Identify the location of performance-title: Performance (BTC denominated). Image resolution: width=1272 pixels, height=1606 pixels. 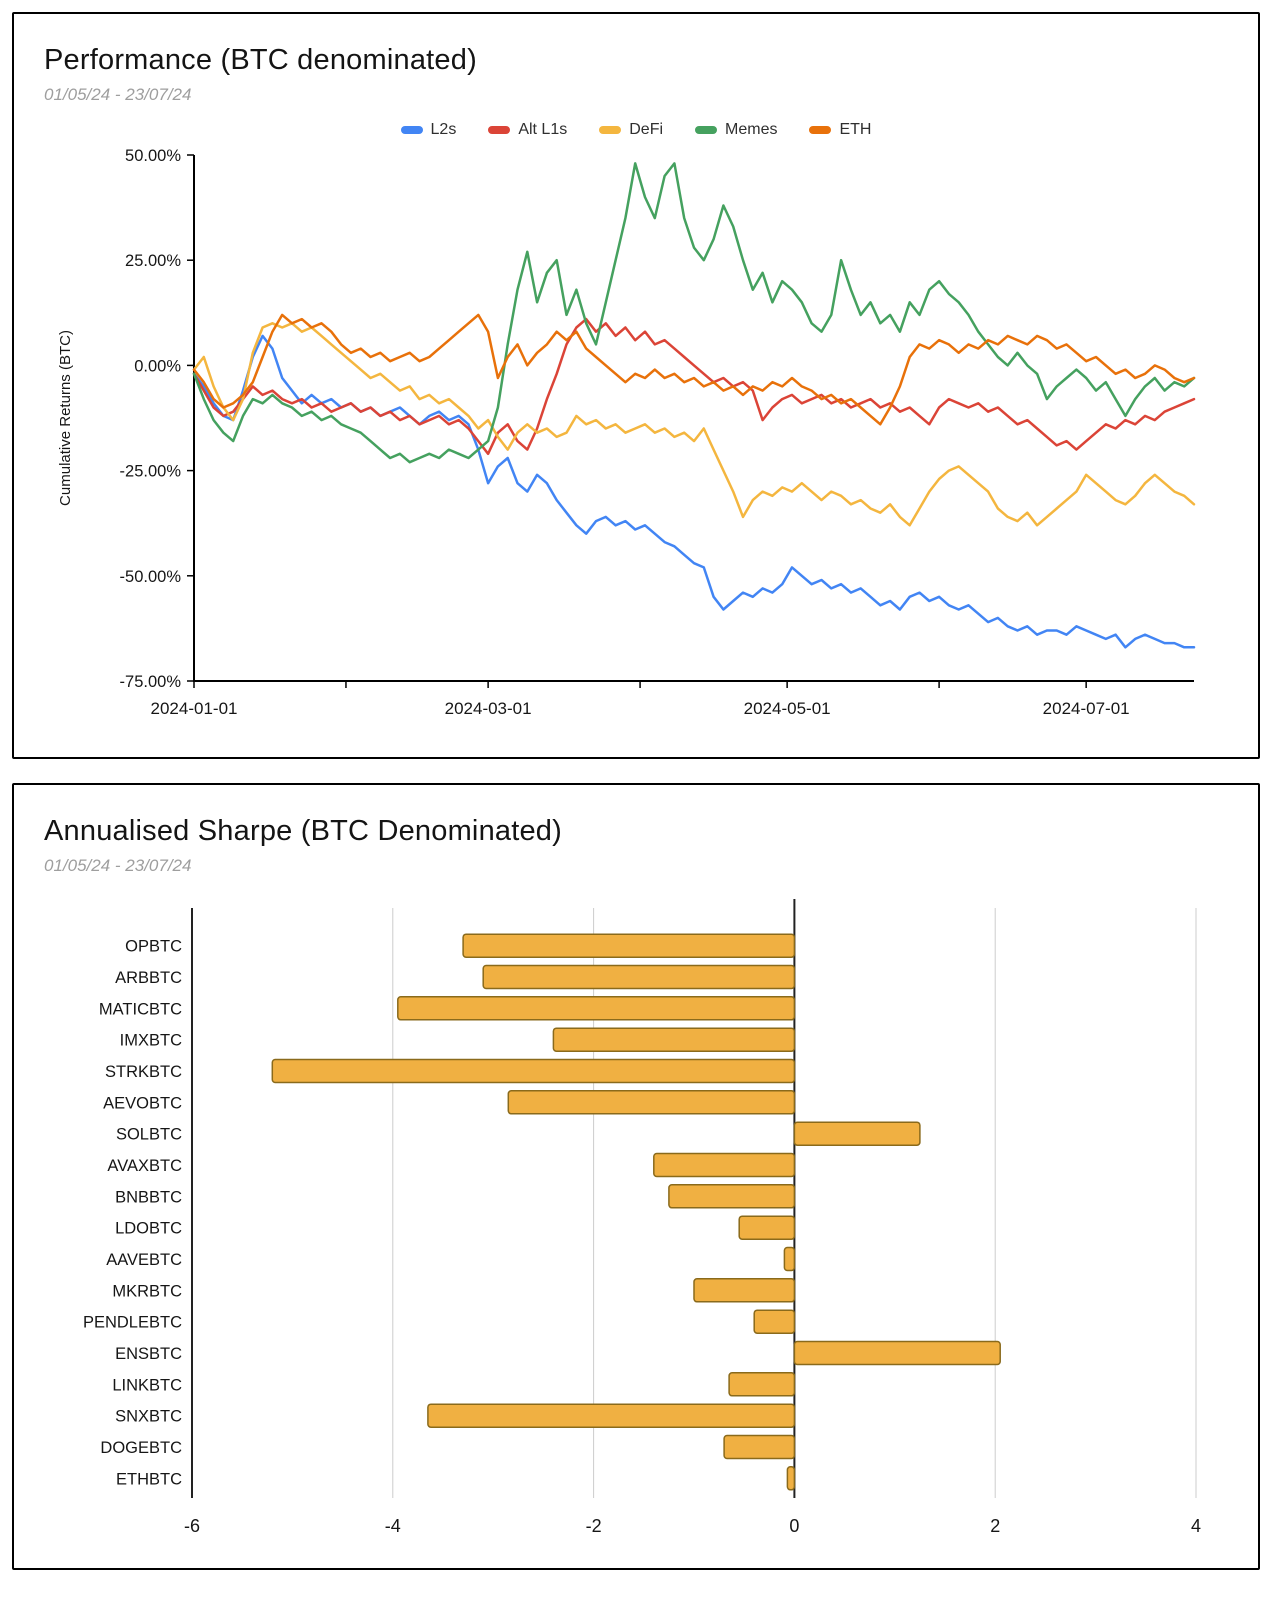
(260, 60).